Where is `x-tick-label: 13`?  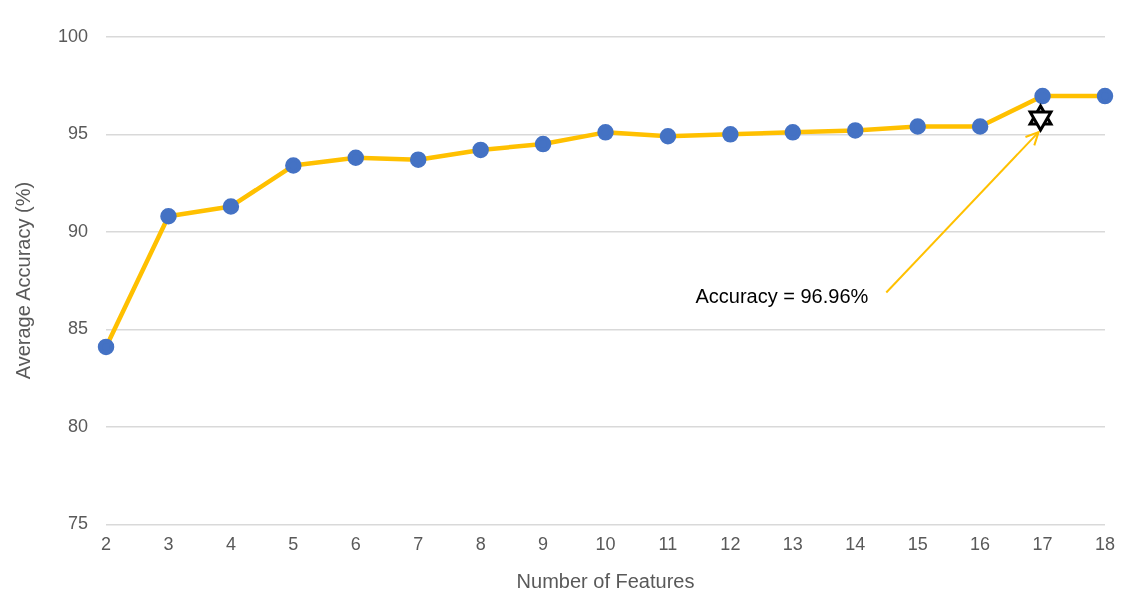
x-tick-label: 13 is located at coordinates (792, 544).